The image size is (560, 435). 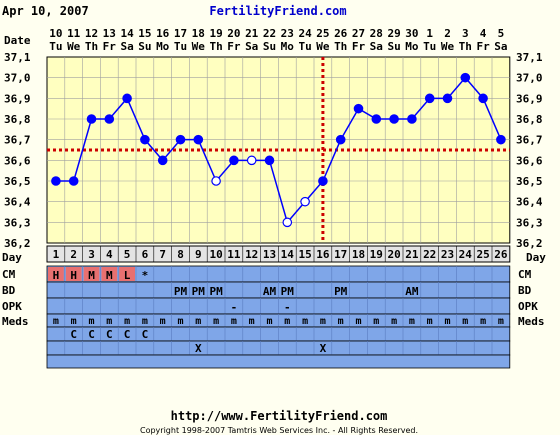 What do you see at coordinates (17, 40) in the screenshot?
I see `date-row-label: Date` at bounding box center [17, 40].